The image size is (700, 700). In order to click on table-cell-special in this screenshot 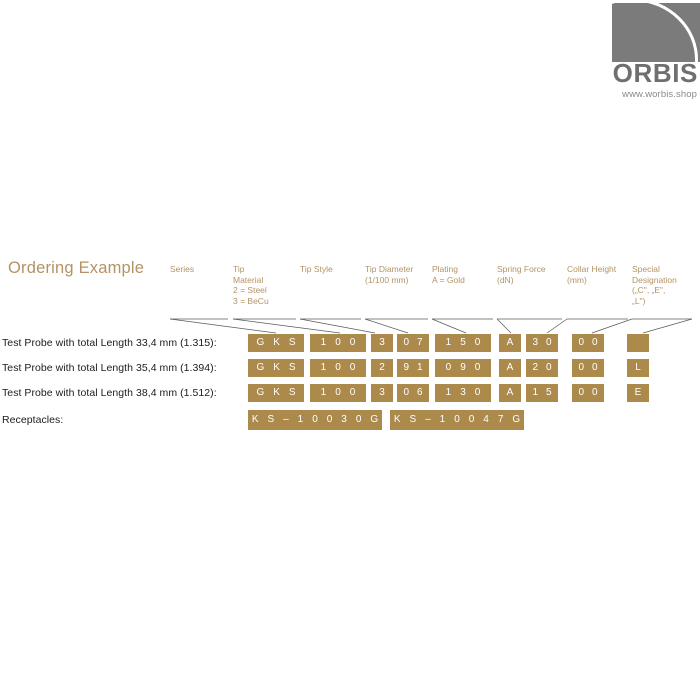, I will do `click(638, 343)`.